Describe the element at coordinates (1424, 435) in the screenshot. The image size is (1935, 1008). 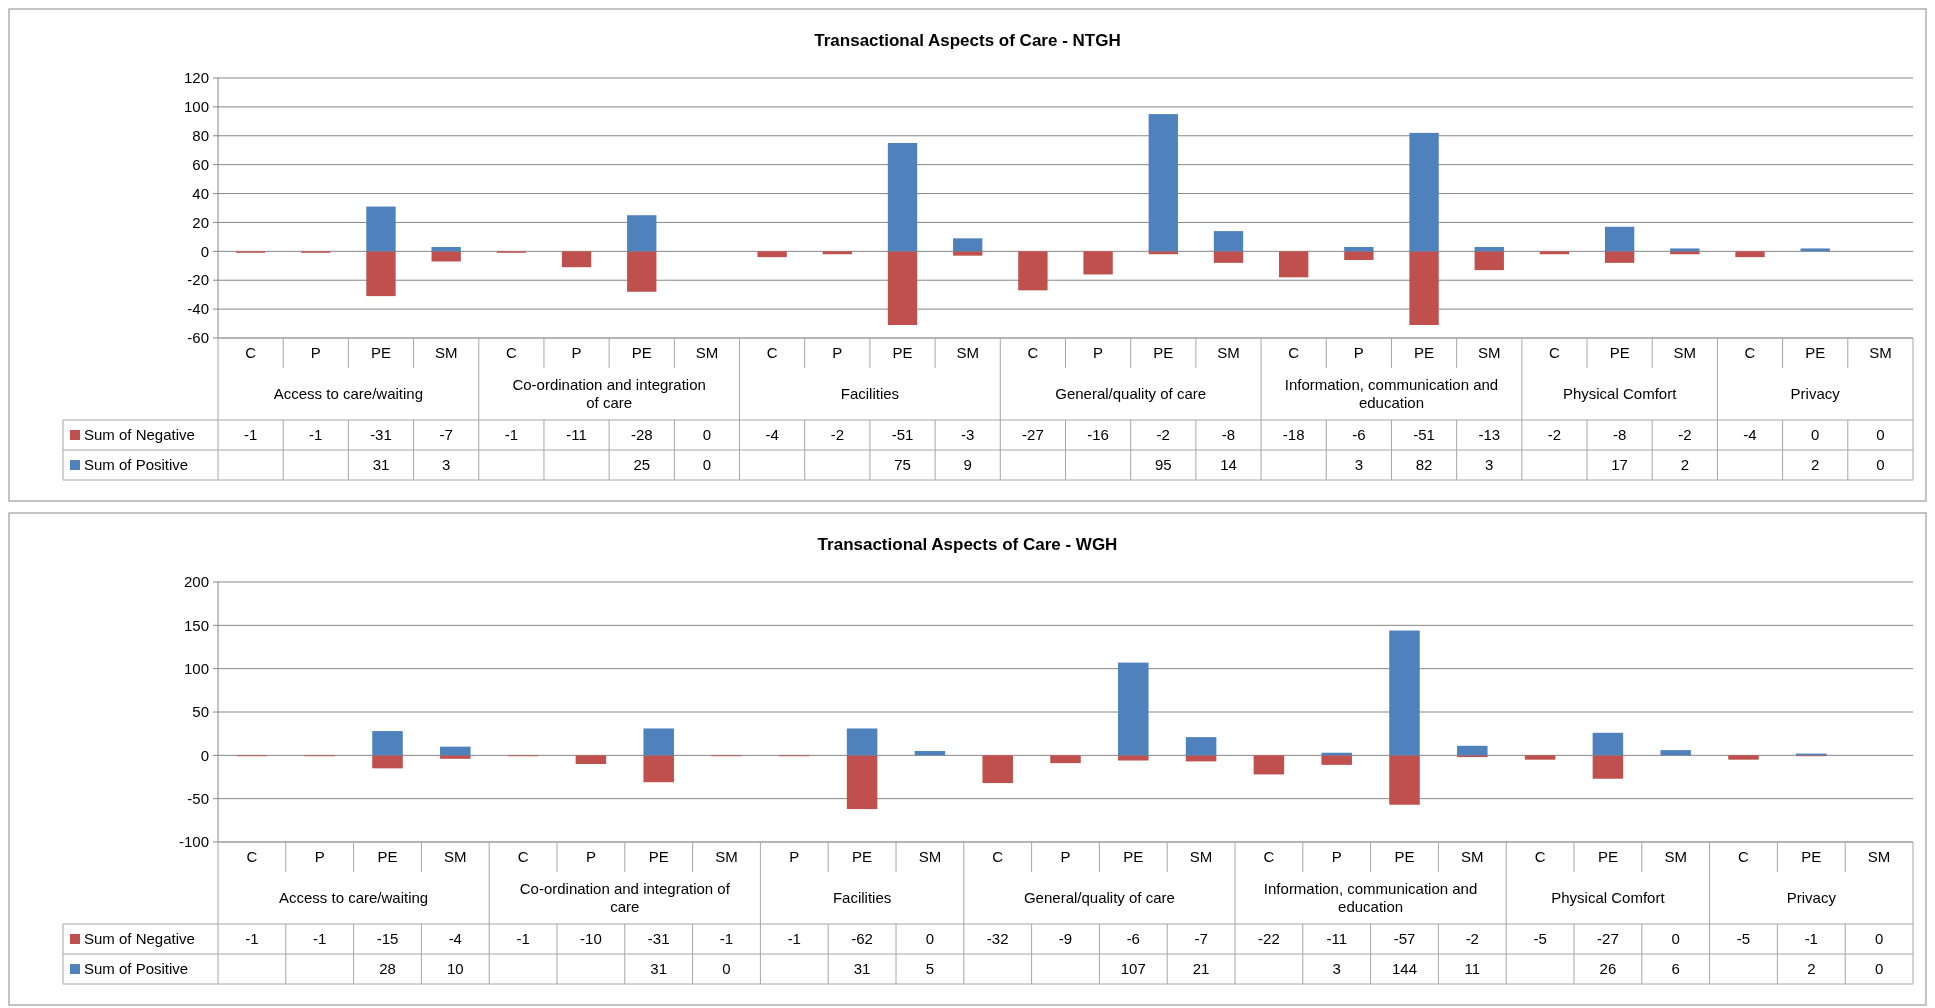
I see `data-label: -51` at that location.